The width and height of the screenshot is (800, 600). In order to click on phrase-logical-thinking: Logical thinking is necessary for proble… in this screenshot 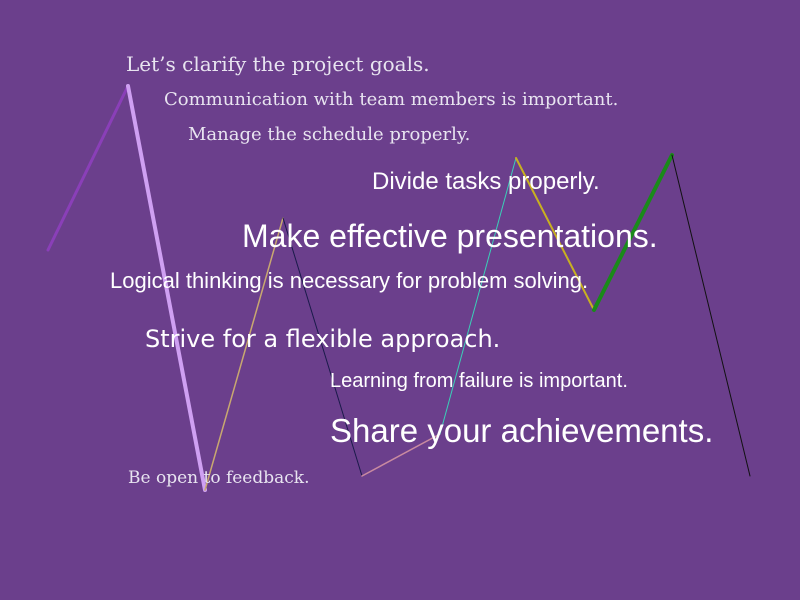, I will do `click(349, 280)`.